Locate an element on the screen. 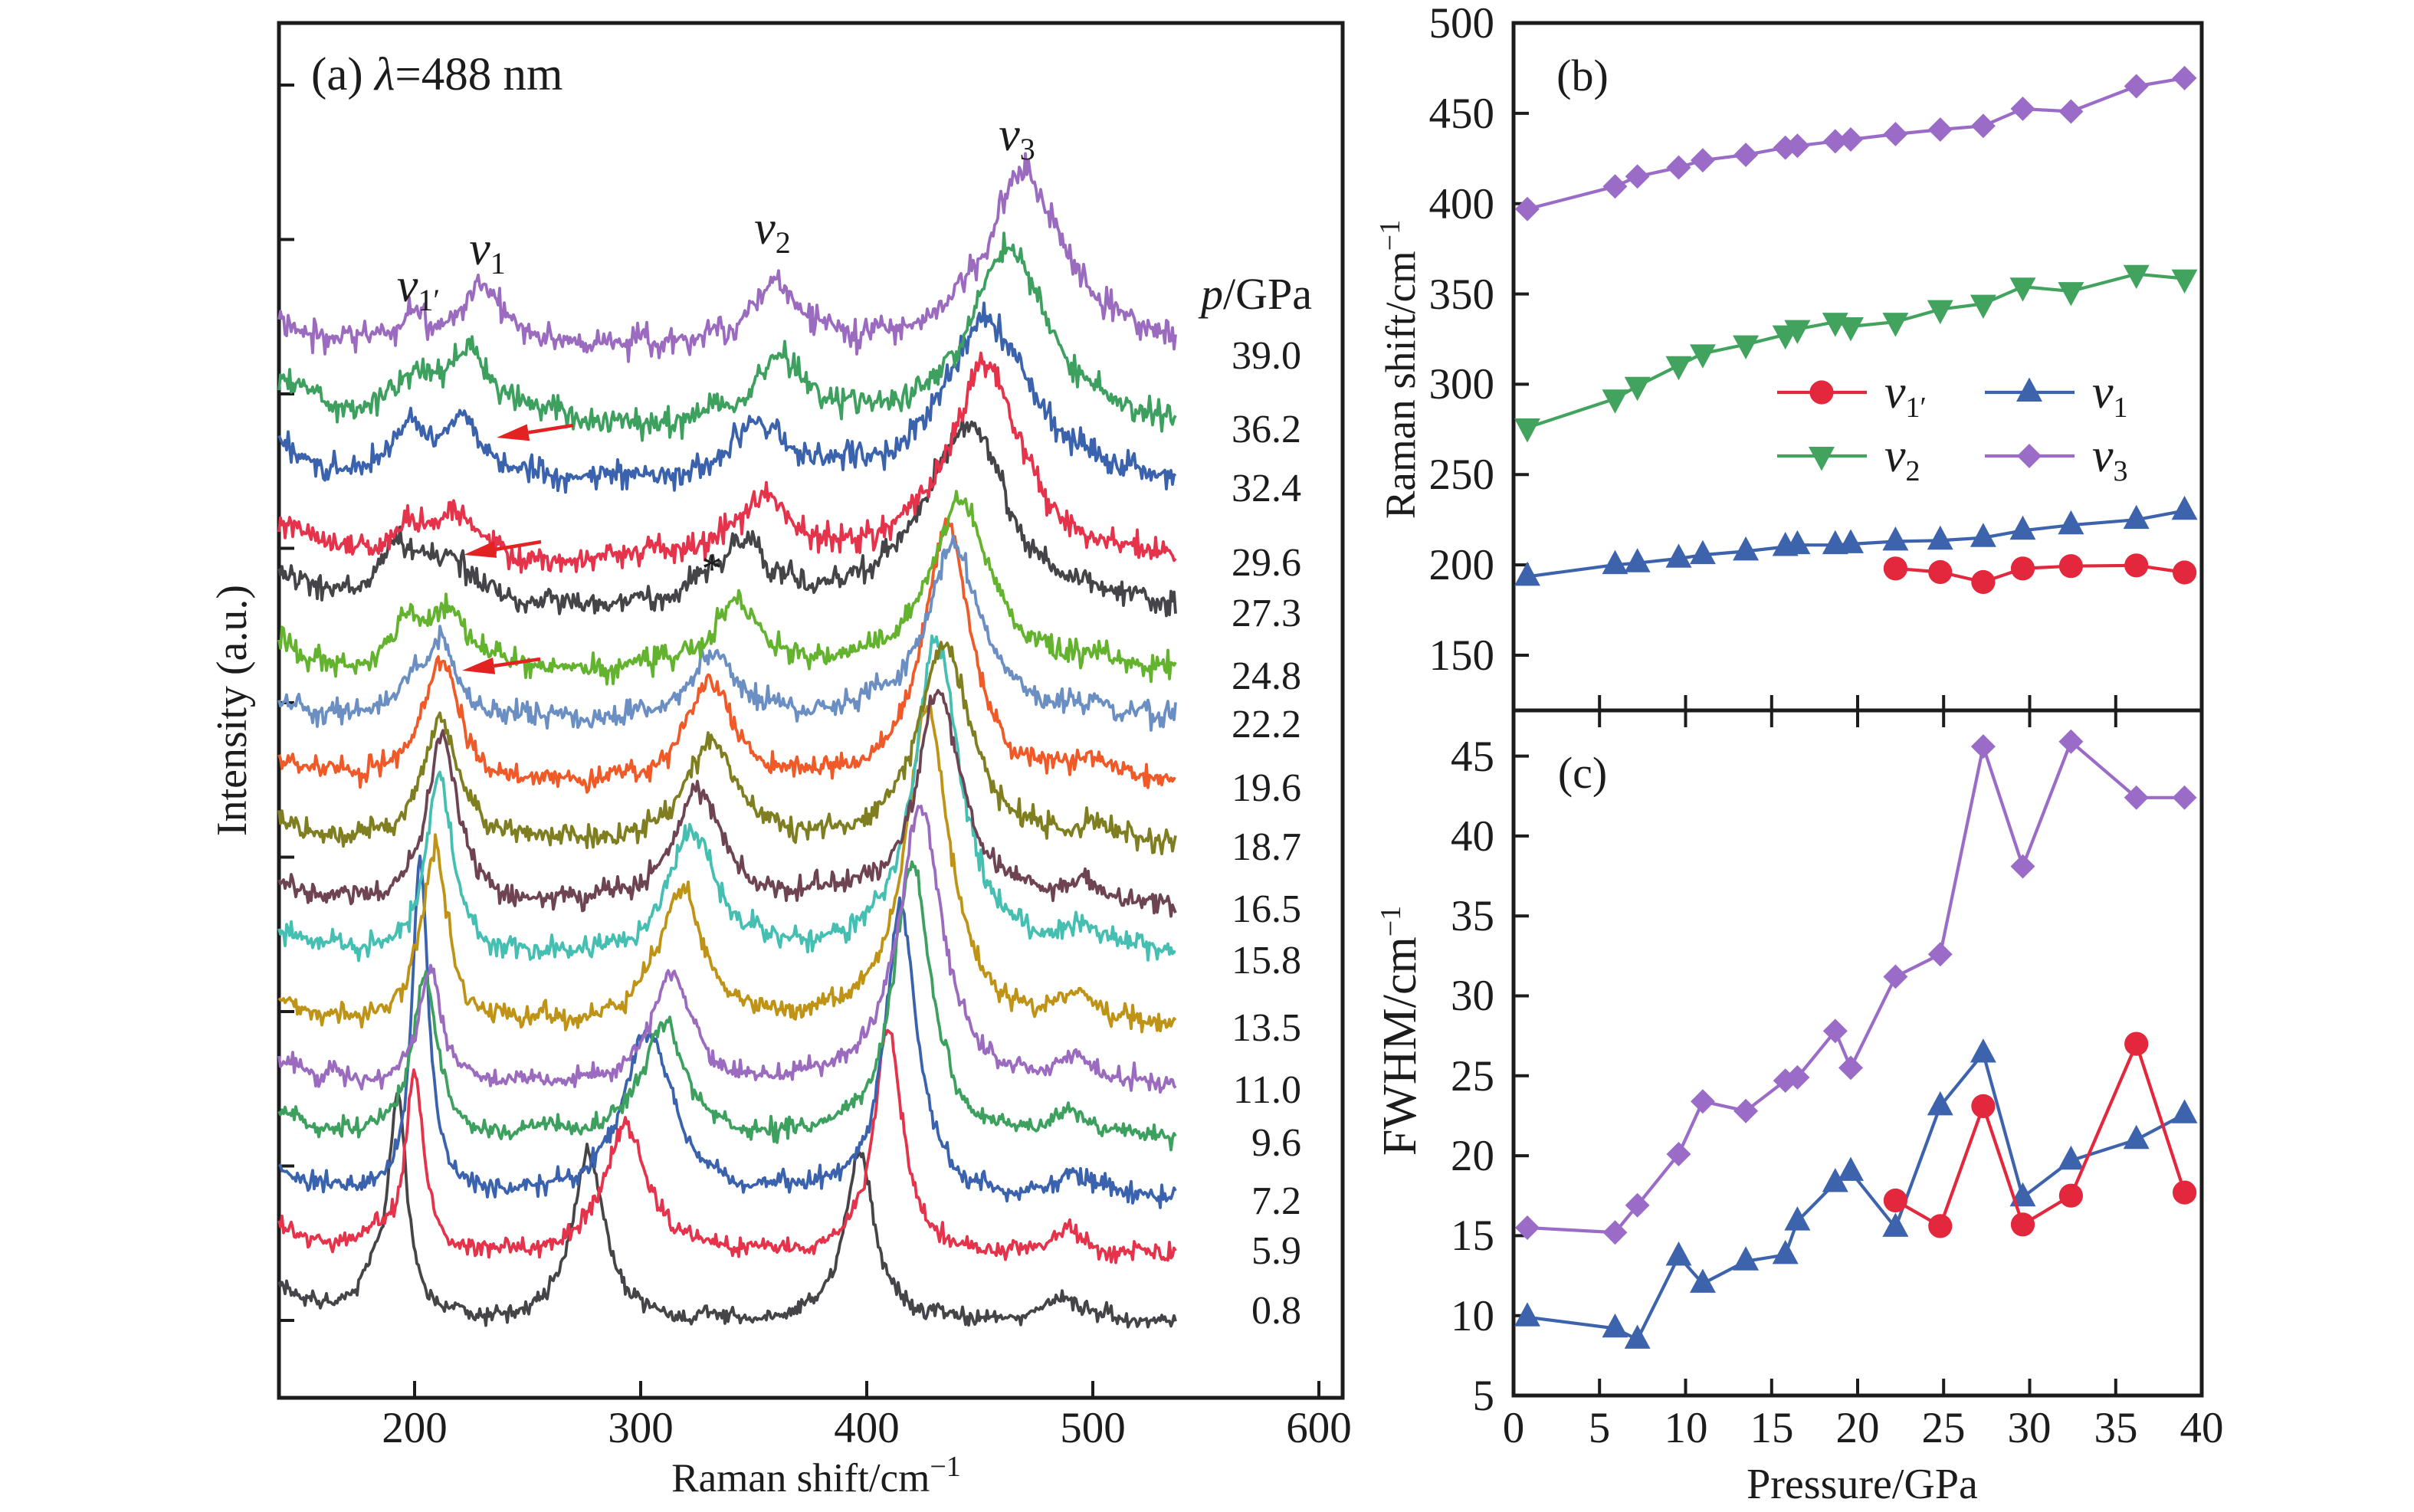  svg-text: 7.2 is located at coordinates (1276, 1201).